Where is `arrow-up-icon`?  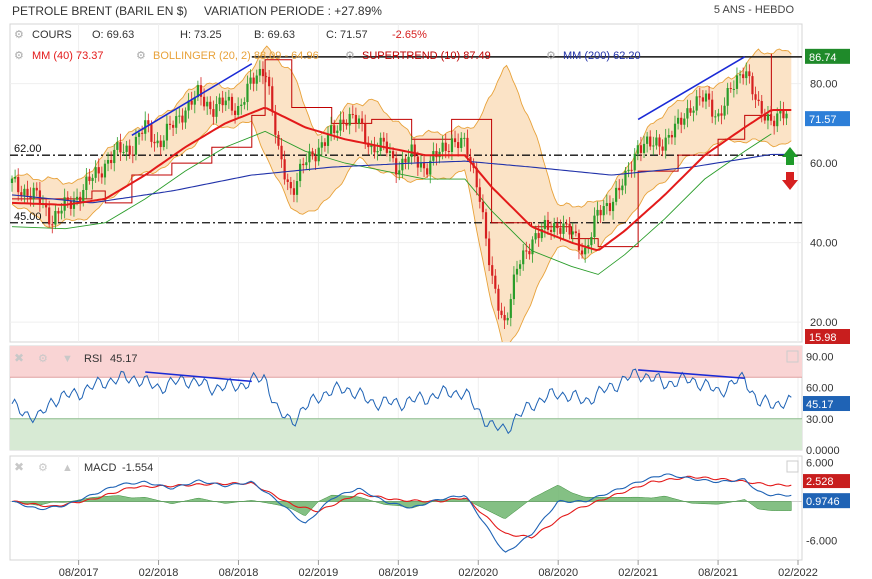
arrow-up-icon is located at coordinates (790, 156).